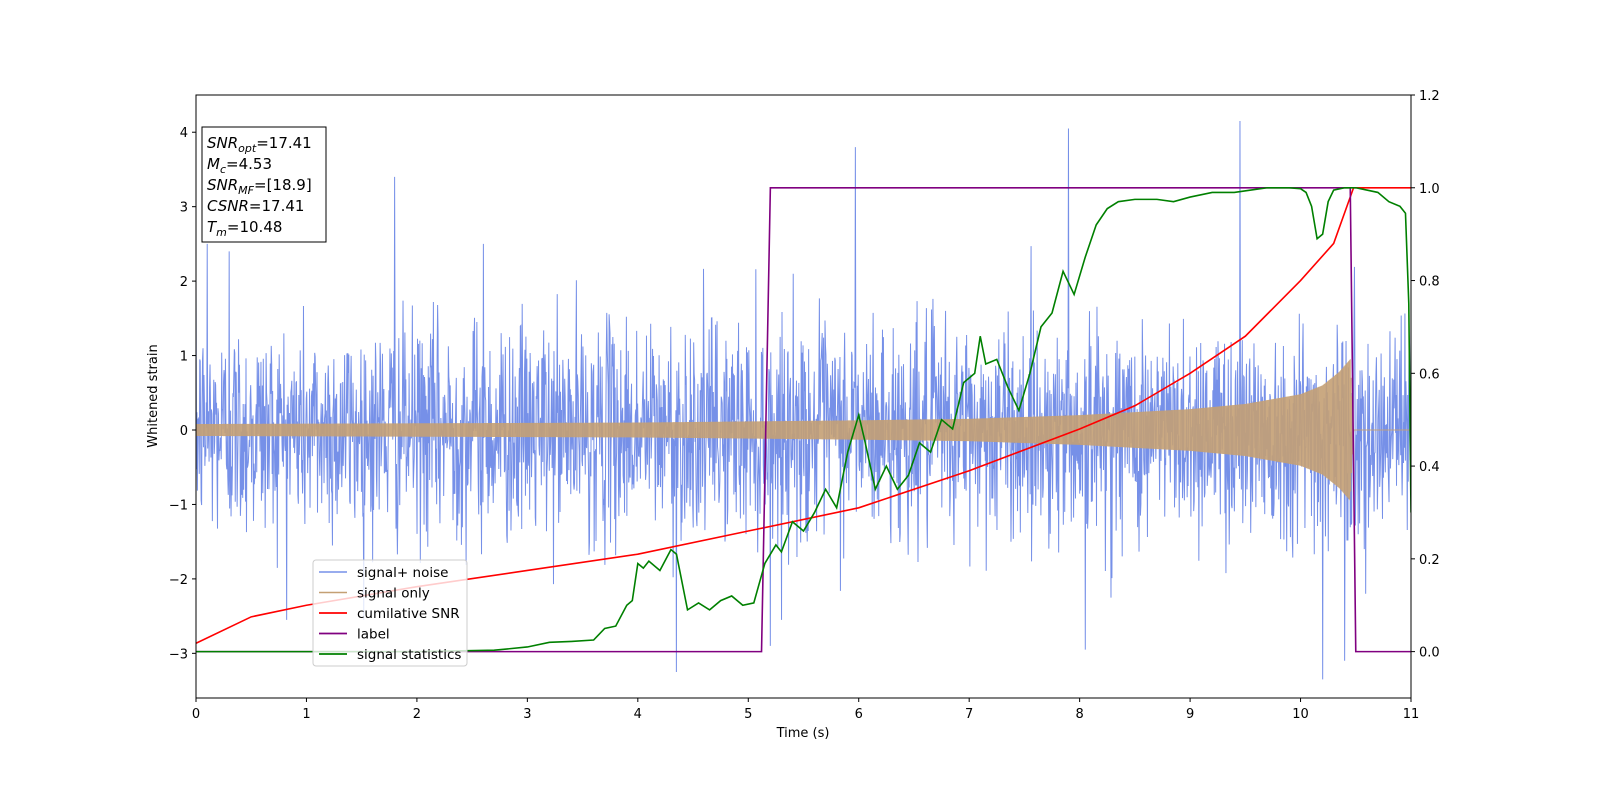 The image size is (1600, 800). Describe the element at coordinates (184, 357) in the screenshot. I see `y-left-tick-label: 1` at that location.